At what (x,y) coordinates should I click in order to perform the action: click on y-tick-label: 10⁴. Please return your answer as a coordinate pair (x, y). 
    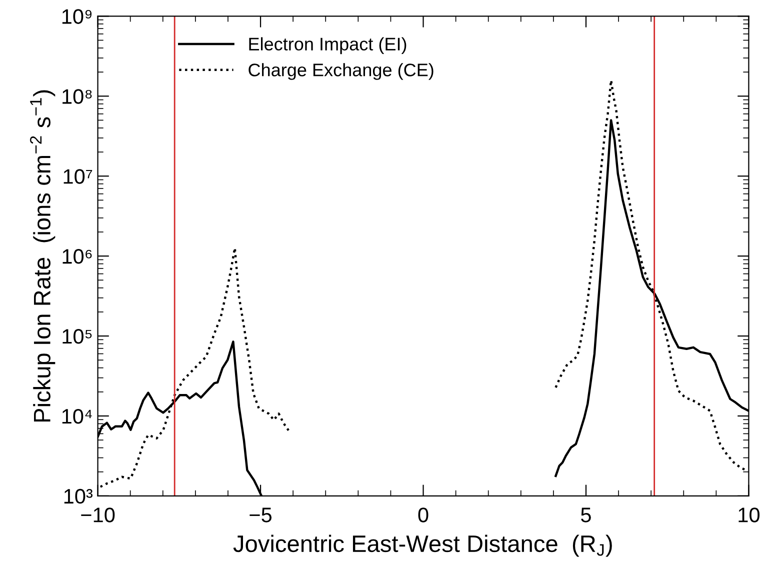
    Looking at the image, I should click on (77, 416).